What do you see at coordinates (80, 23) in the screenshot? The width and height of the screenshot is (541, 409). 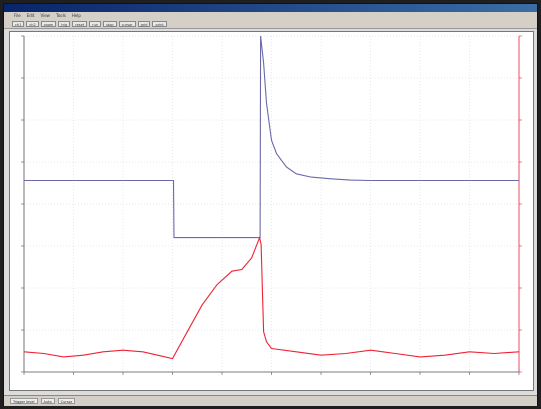 I see `toolbar-button-reset: reset` at bounding box center [80, 23].